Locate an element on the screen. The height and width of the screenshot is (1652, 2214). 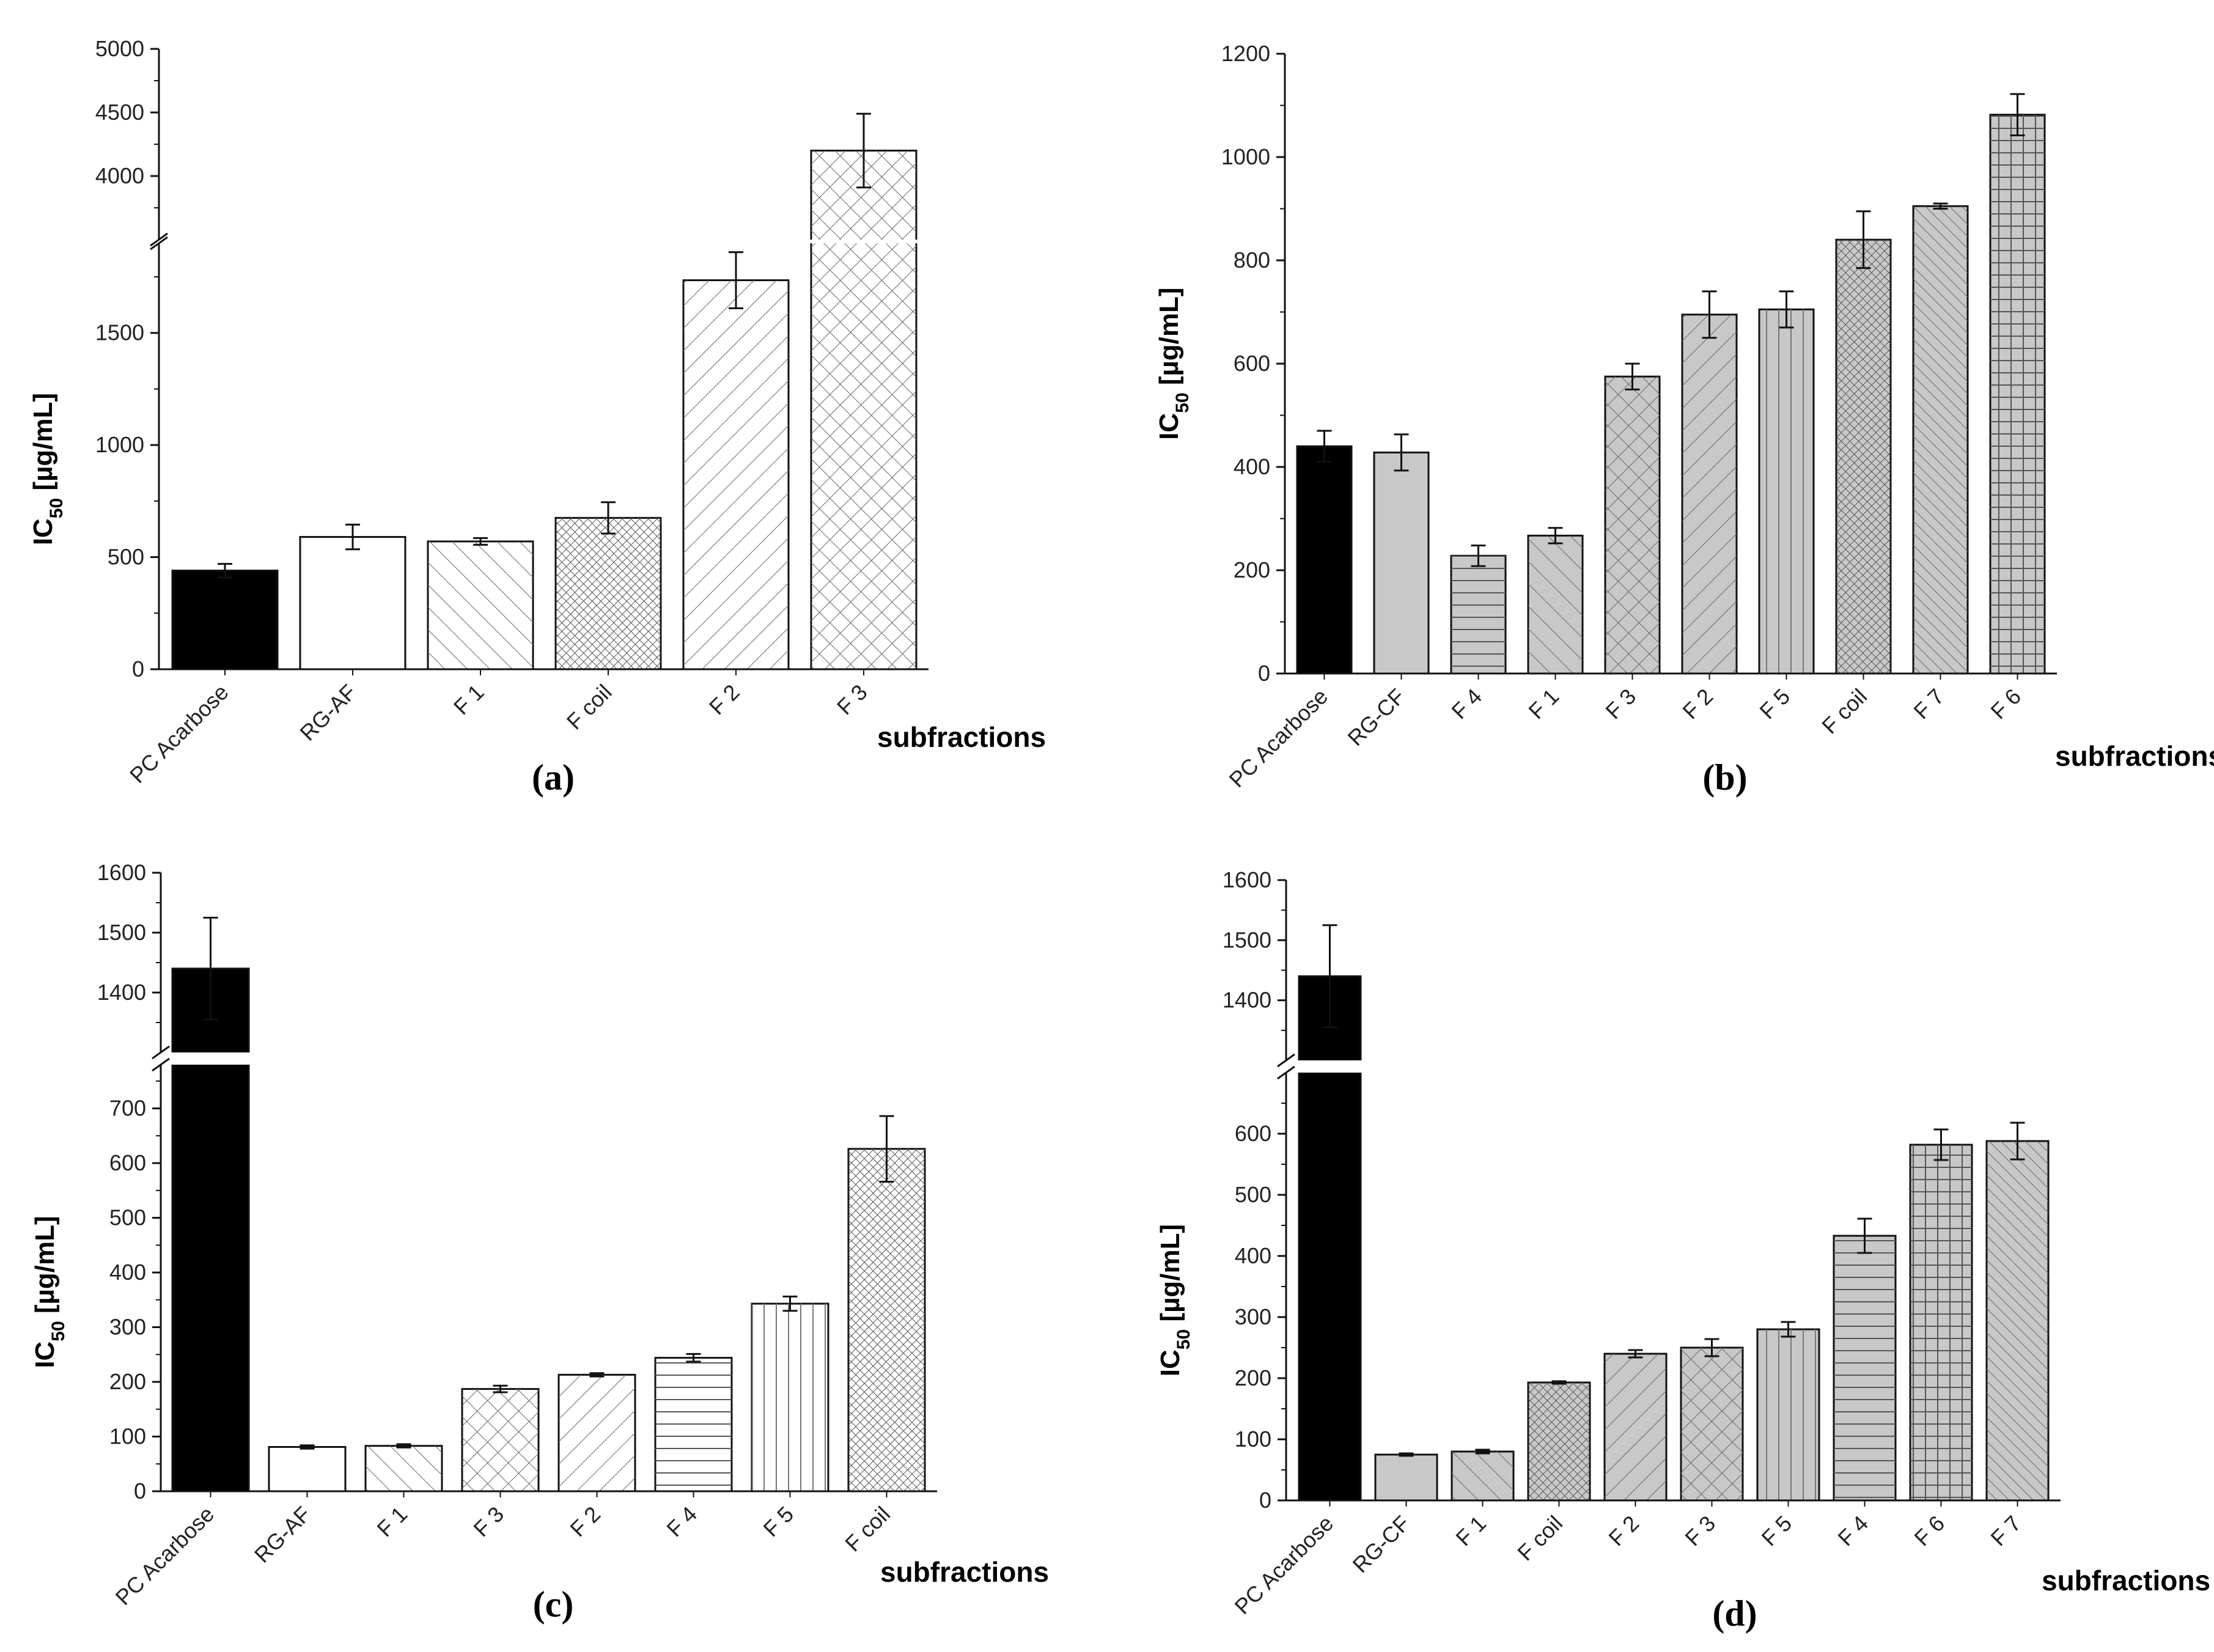
x-tick-label: RG-CF is located at coordinates (1376, 717).